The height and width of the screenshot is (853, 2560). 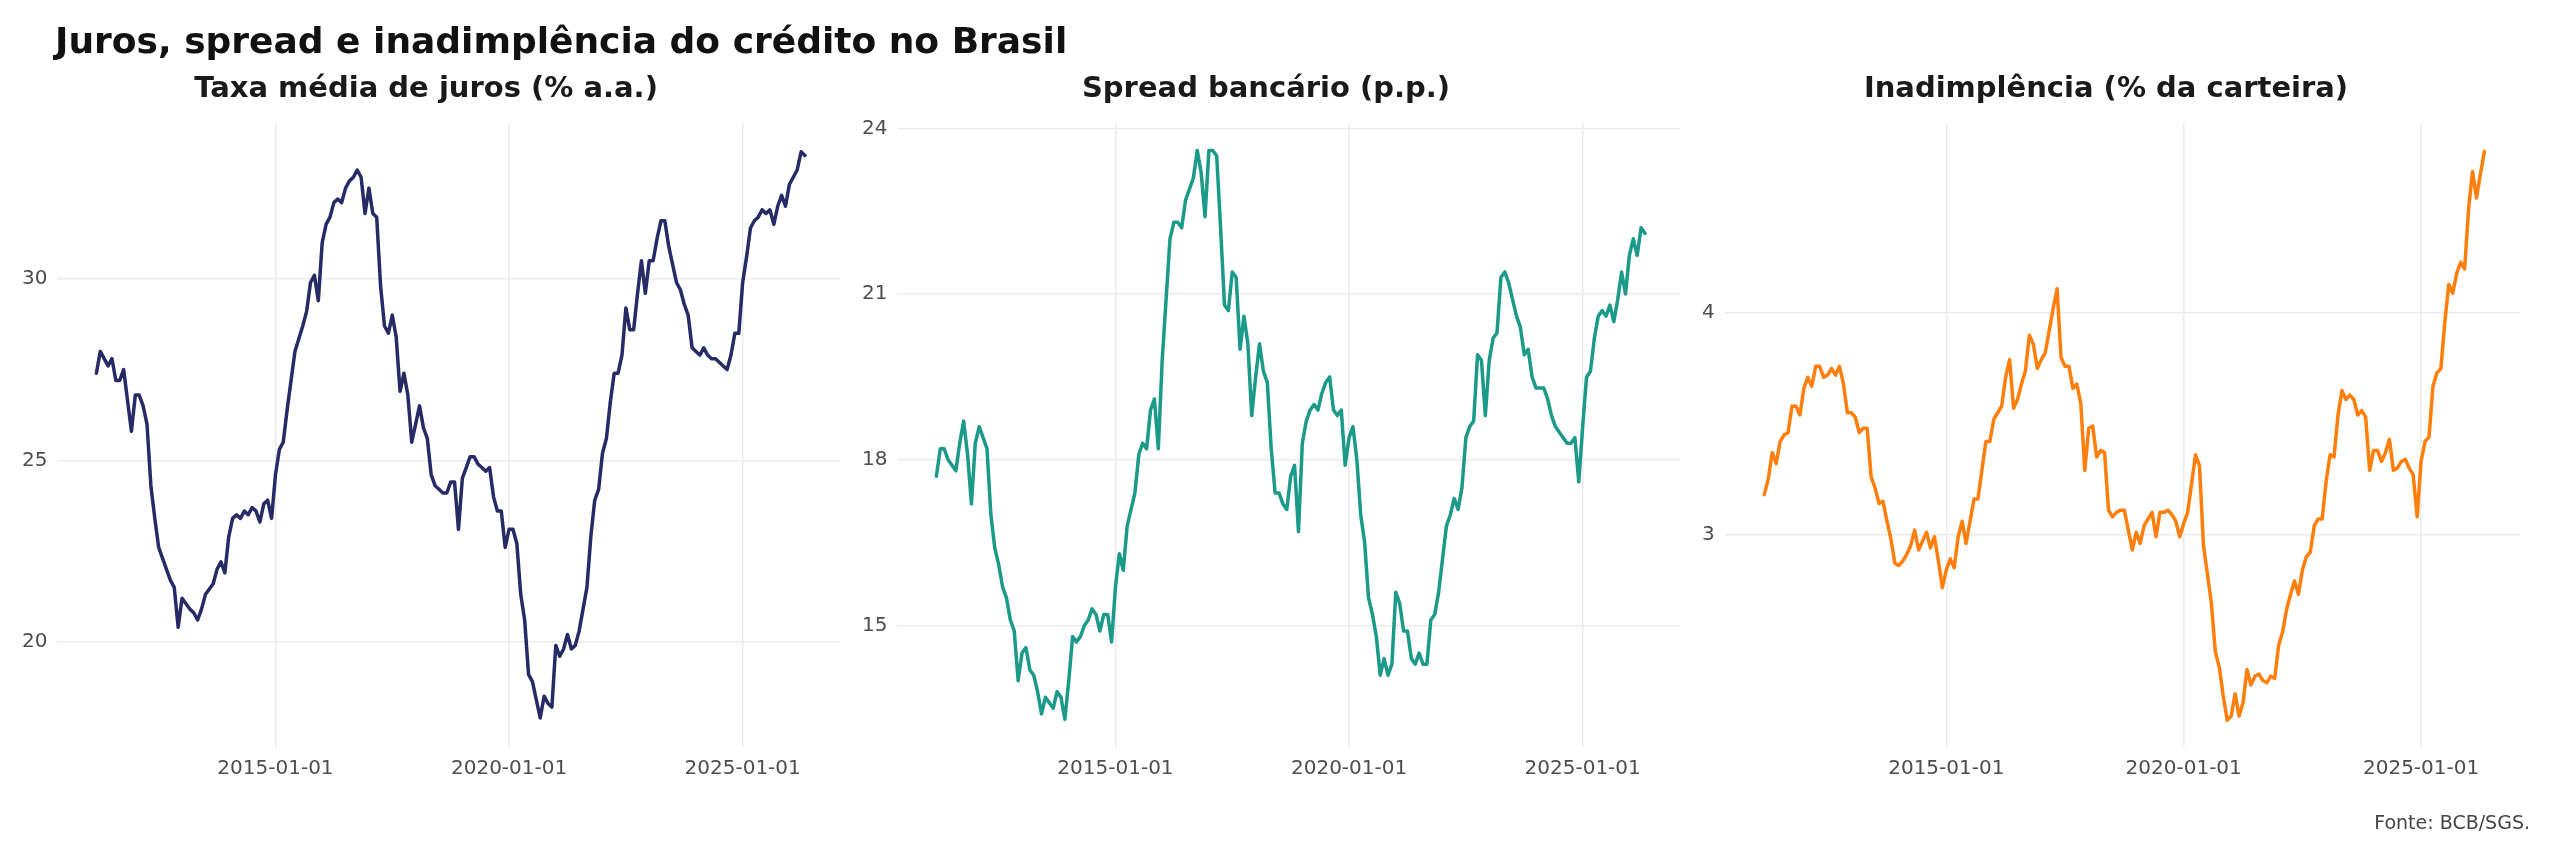 What do you see at coordinates (35, 277) in the screenshot?
I see `y-tick-label: 30` at bounding box center [35, 277].